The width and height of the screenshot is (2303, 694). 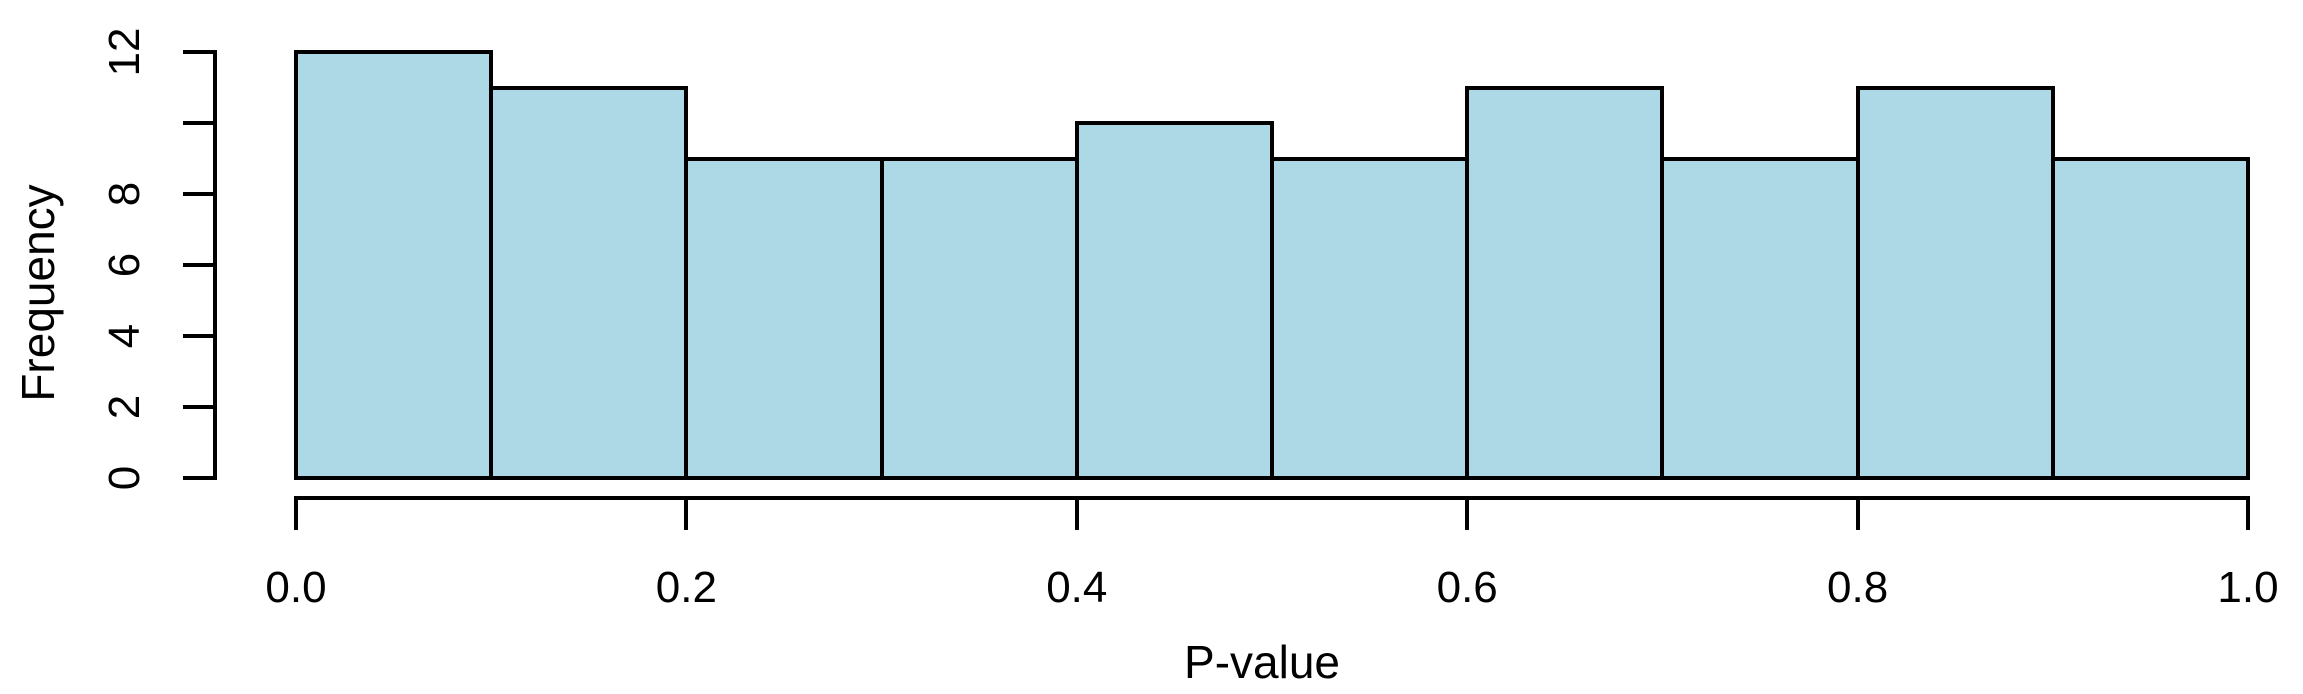 What do you see at coordinates (2248, 587) in the screenshot?
I see `x-tick-label: 1.0` at bounding box center [2248, 587].